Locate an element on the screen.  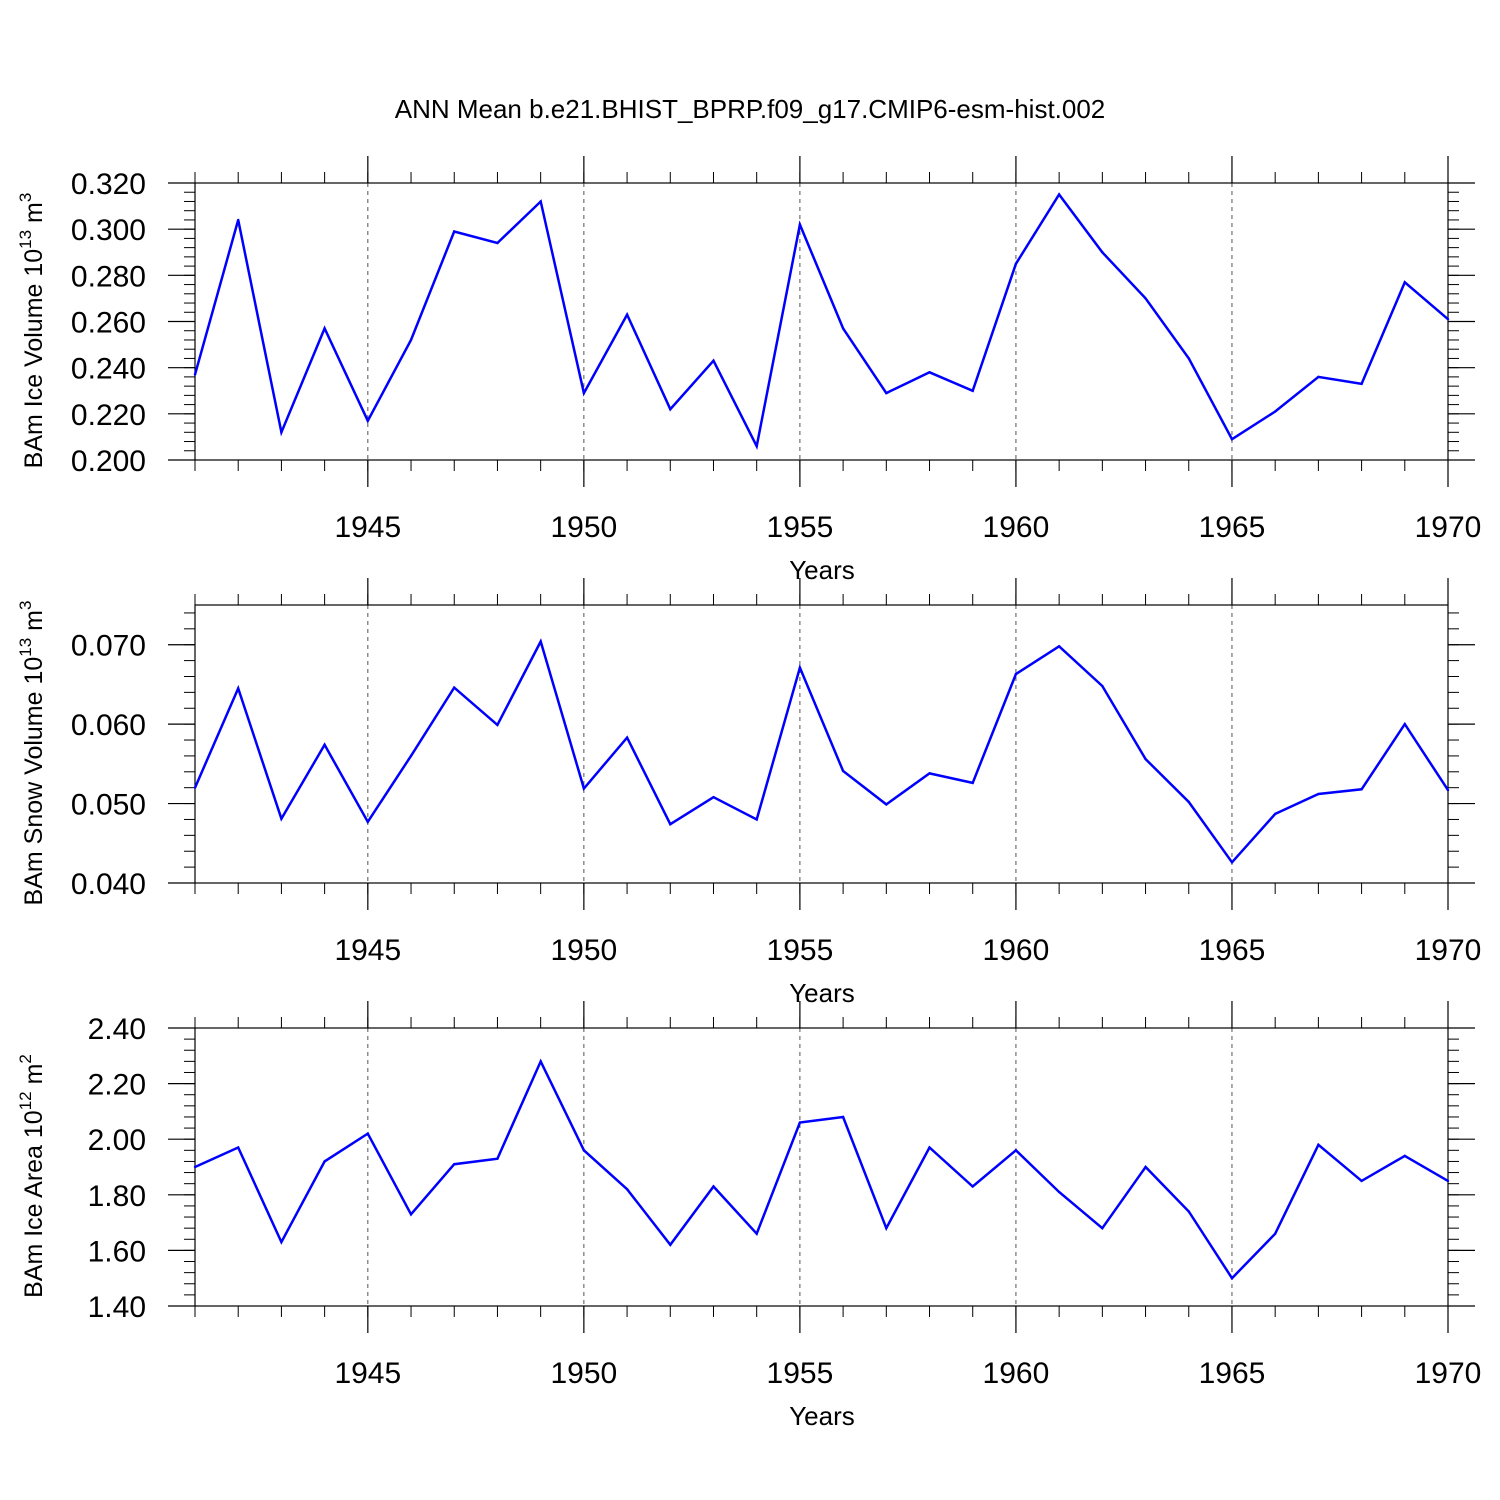
y-tick-label: 0.300 is located at coordinates (108, 230).